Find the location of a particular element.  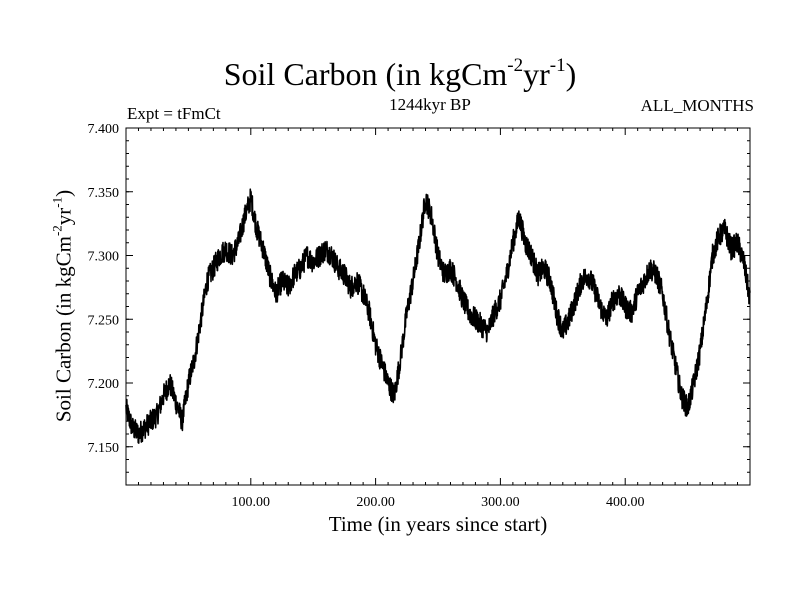

x-tick-label: 200.00 is located at coordinates (375, 502).